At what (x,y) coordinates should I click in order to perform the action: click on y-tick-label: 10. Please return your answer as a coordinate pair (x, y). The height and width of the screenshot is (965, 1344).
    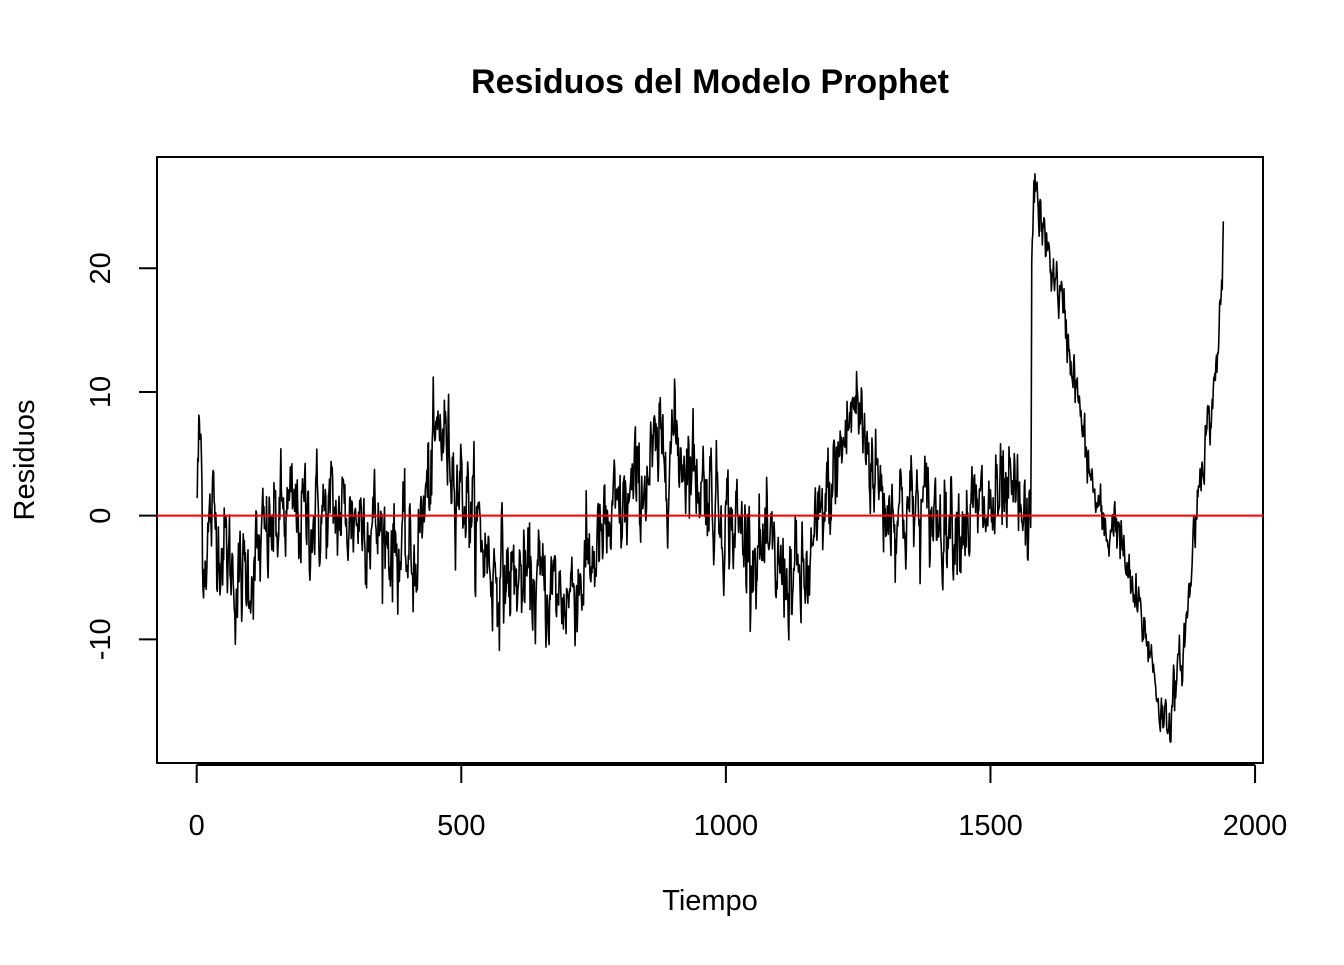
    Looking at the image, I should click on (101, 392).